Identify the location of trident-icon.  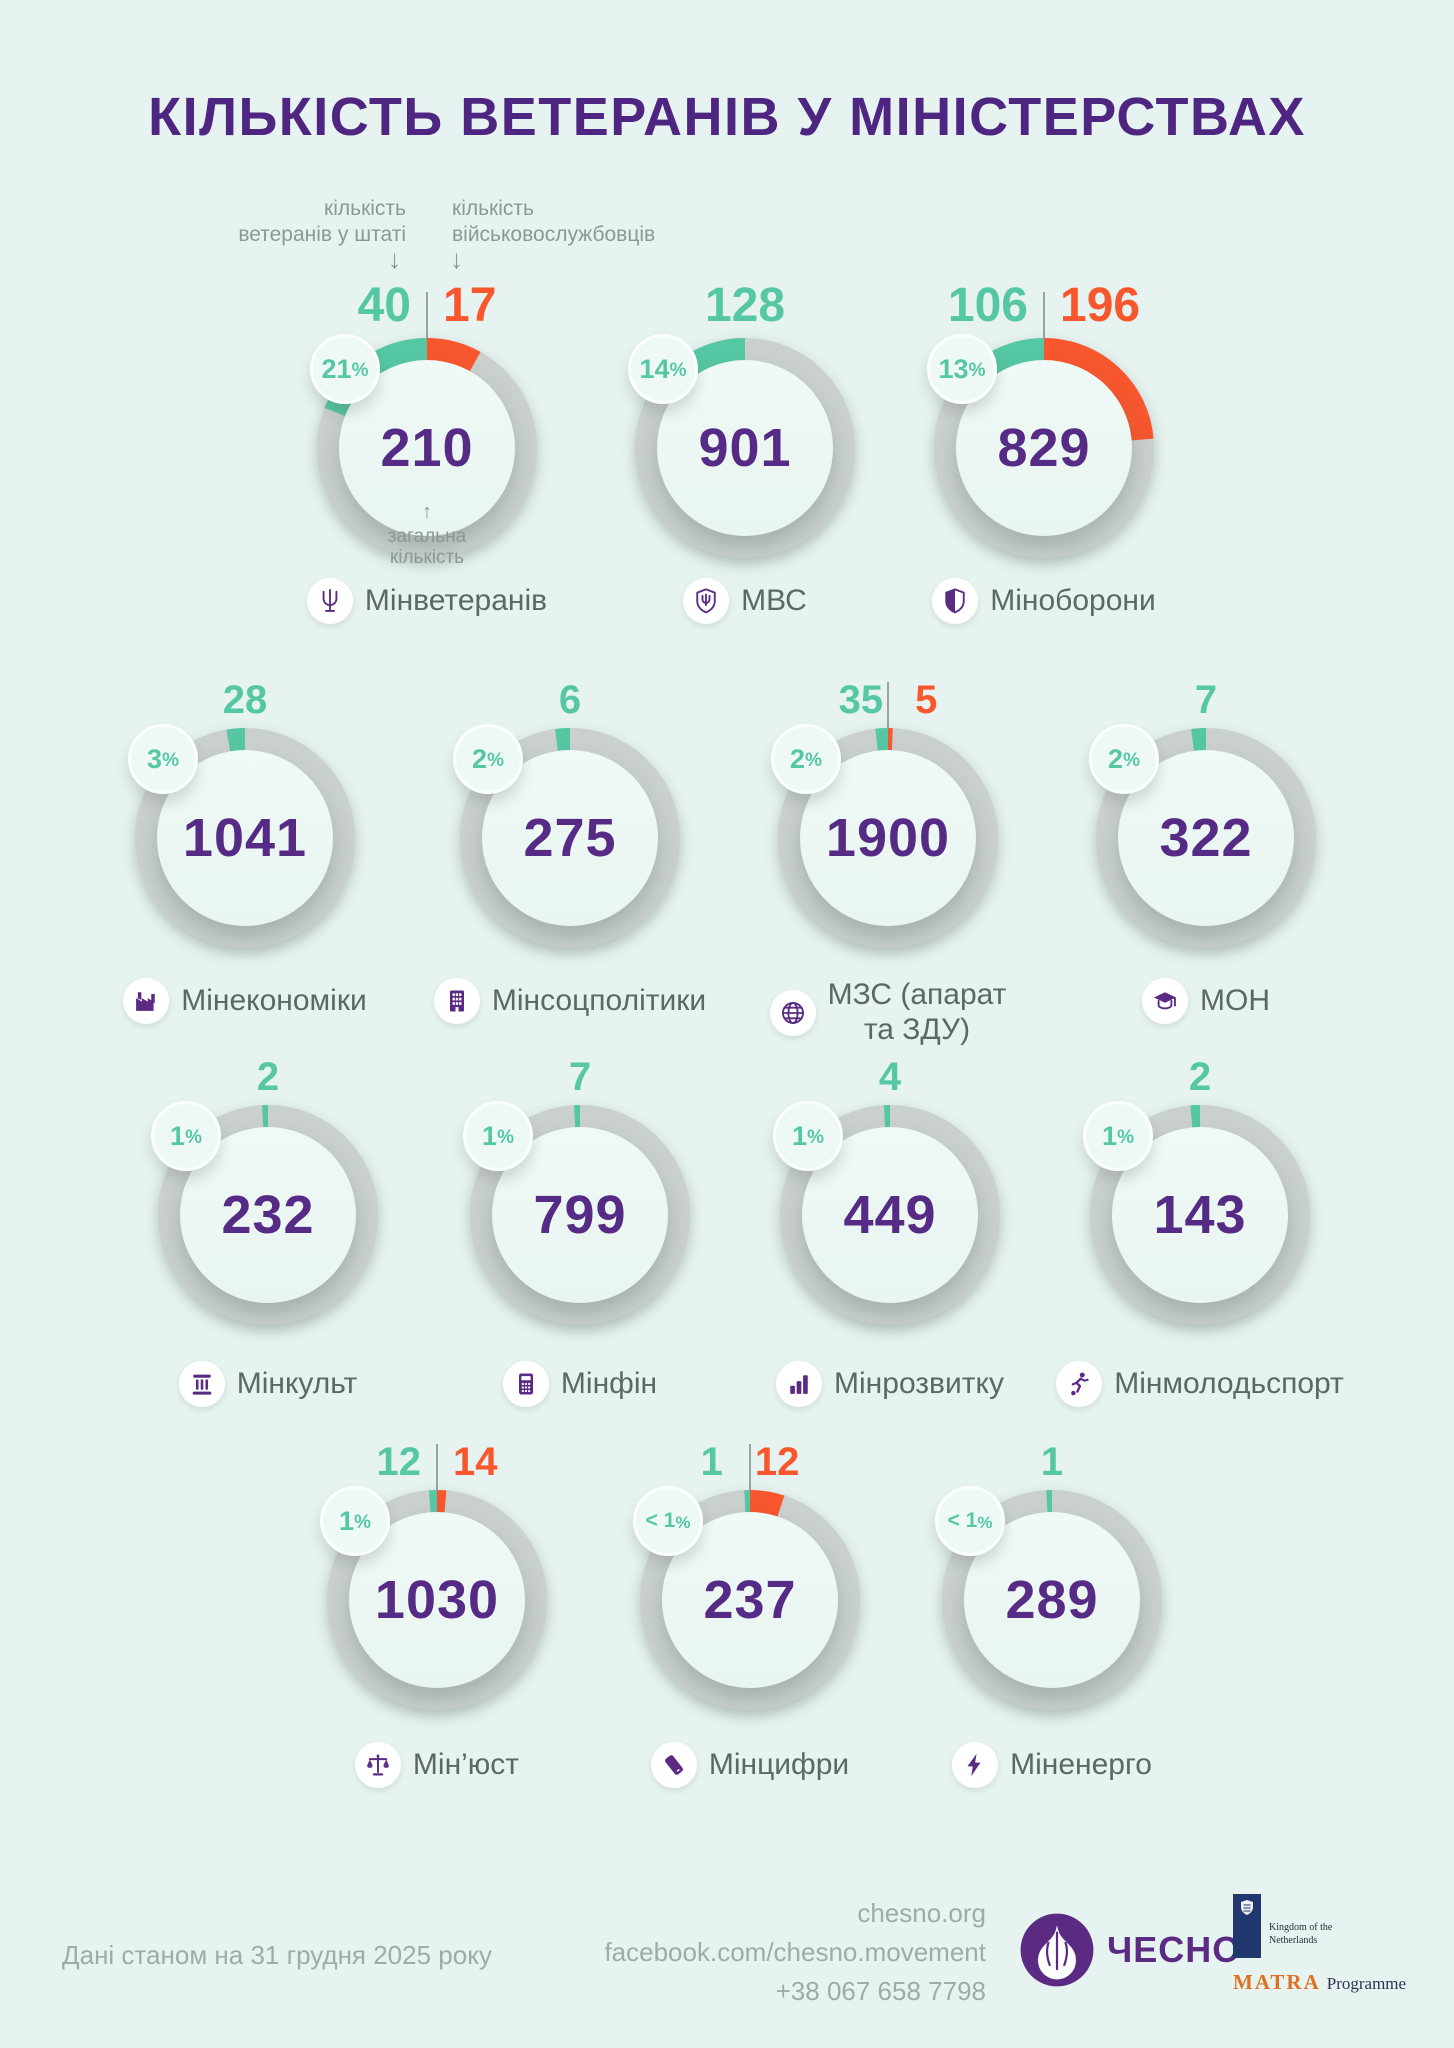
(329, 601).